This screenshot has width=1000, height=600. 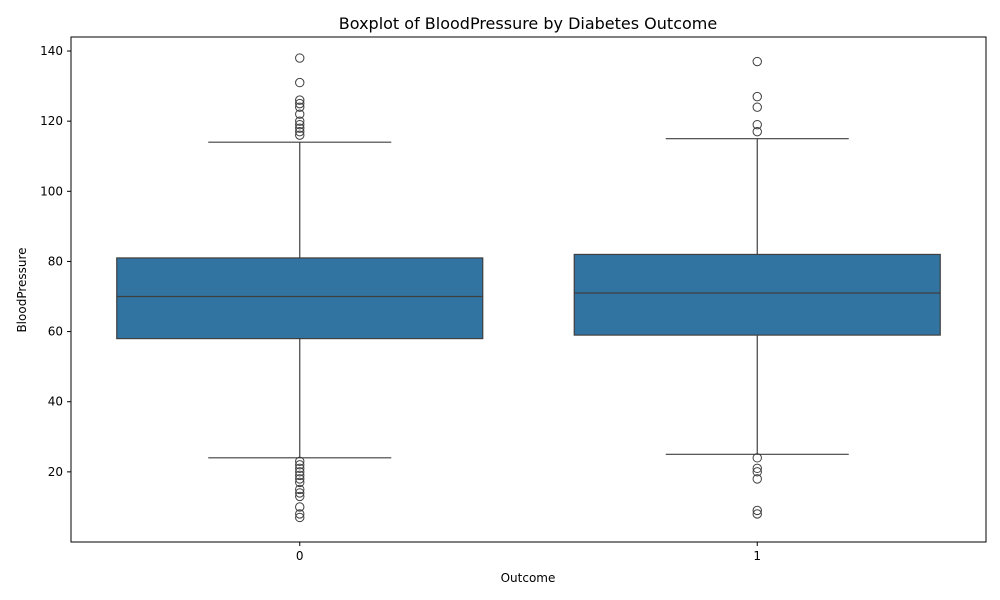 I want to click on x-tick-label: 0, so click(x=300, y=556).